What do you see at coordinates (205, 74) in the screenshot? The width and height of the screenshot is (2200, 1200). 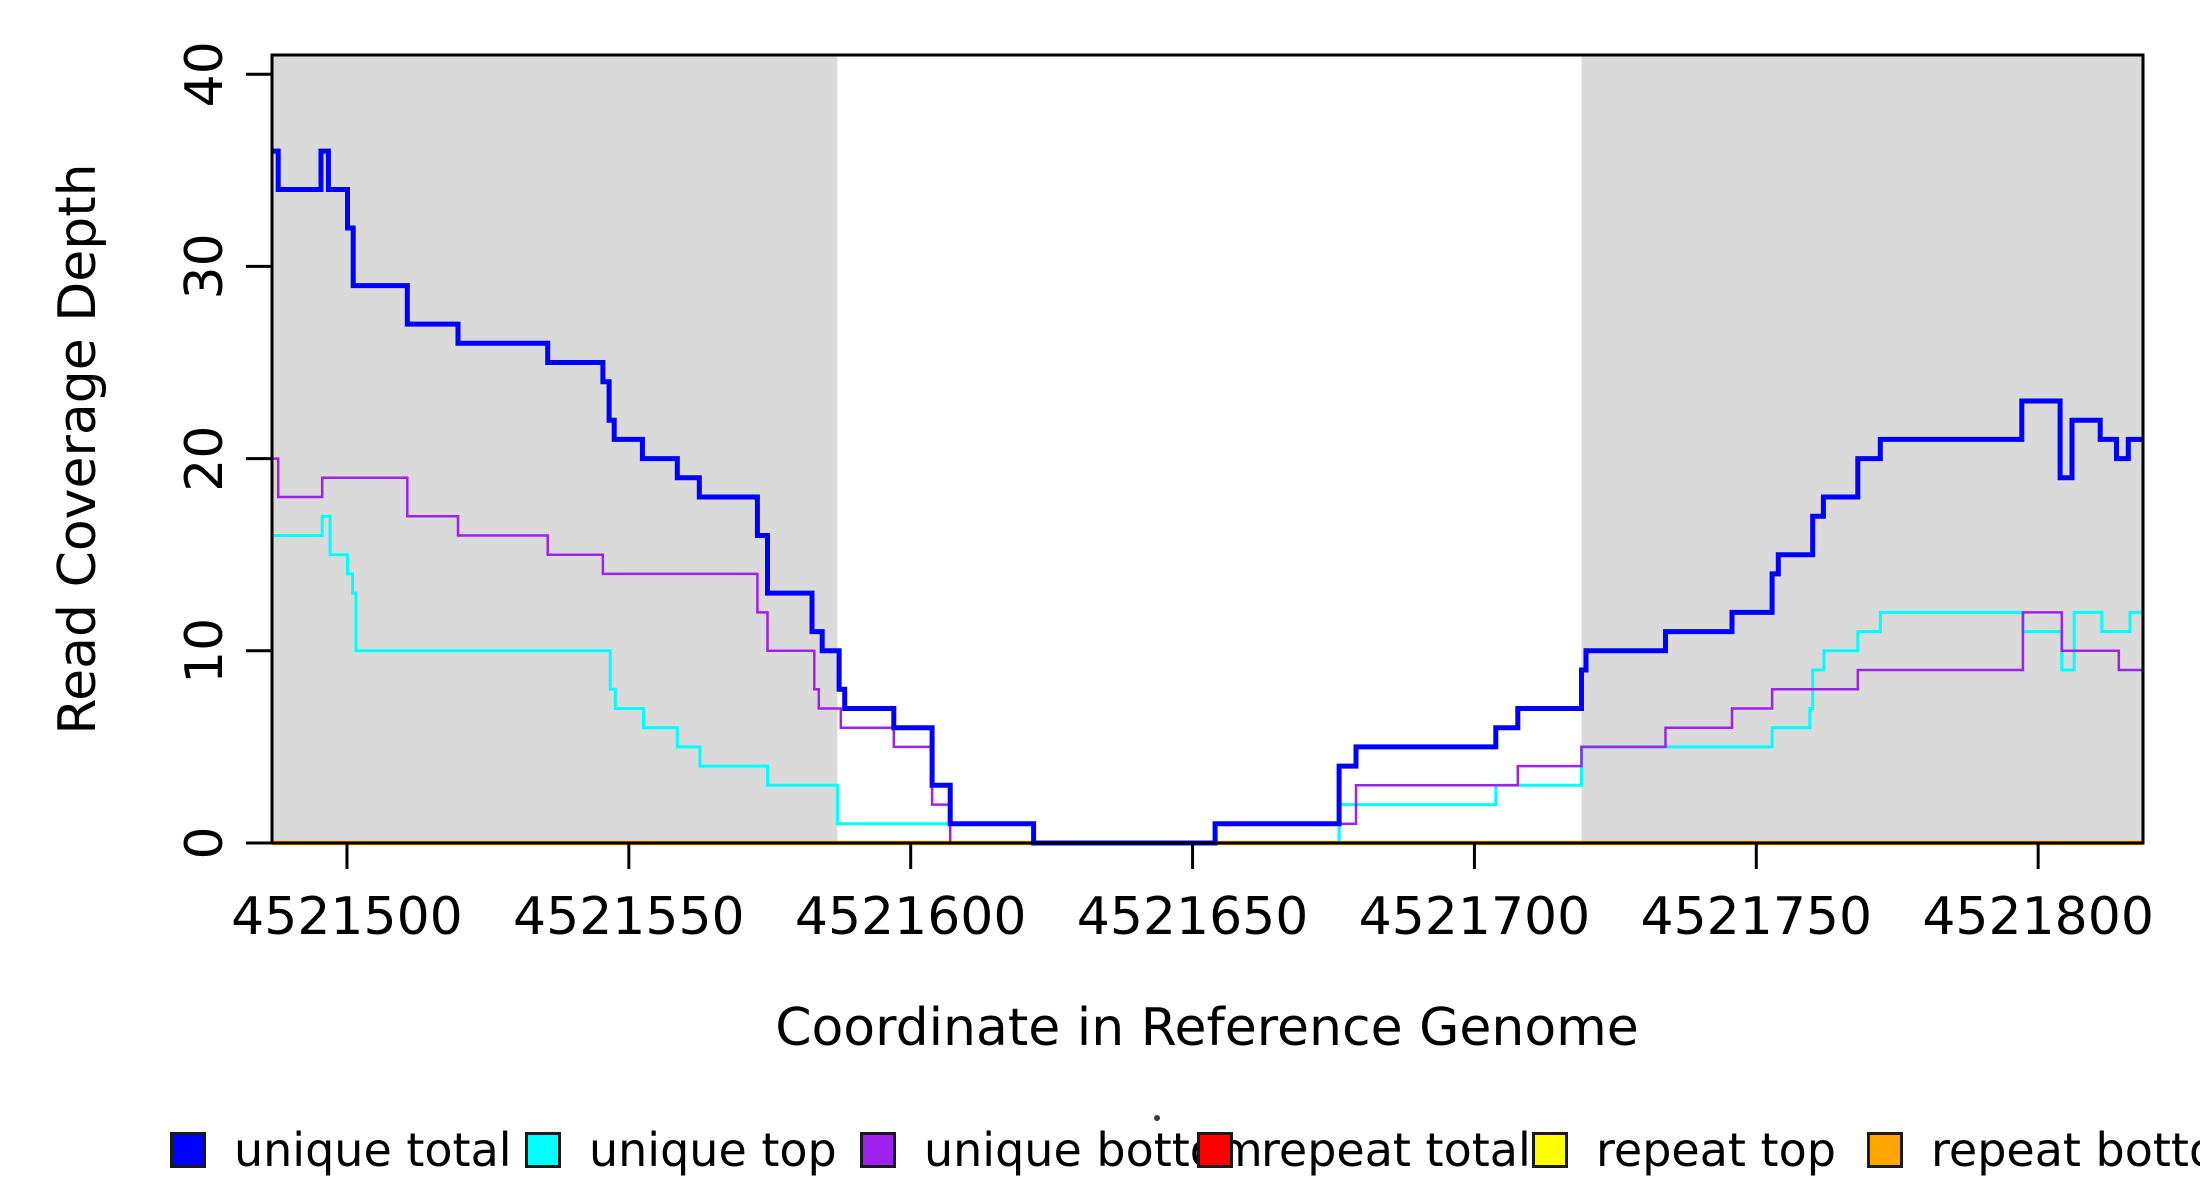 I see `svg-text: 40` at bounding box center [205, 74].